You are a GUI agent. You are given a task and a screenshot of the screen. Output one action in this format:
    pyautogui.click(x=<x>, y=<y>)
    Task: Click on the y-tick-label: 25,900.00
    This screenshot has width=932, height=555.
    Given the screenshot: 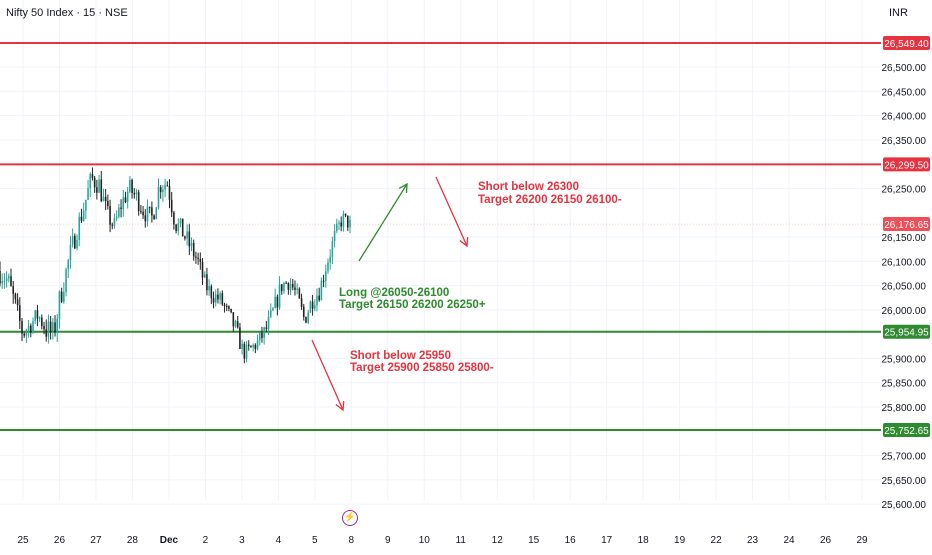 What is the action you would take?
    pyautogui.click(x=904, y=359)
    